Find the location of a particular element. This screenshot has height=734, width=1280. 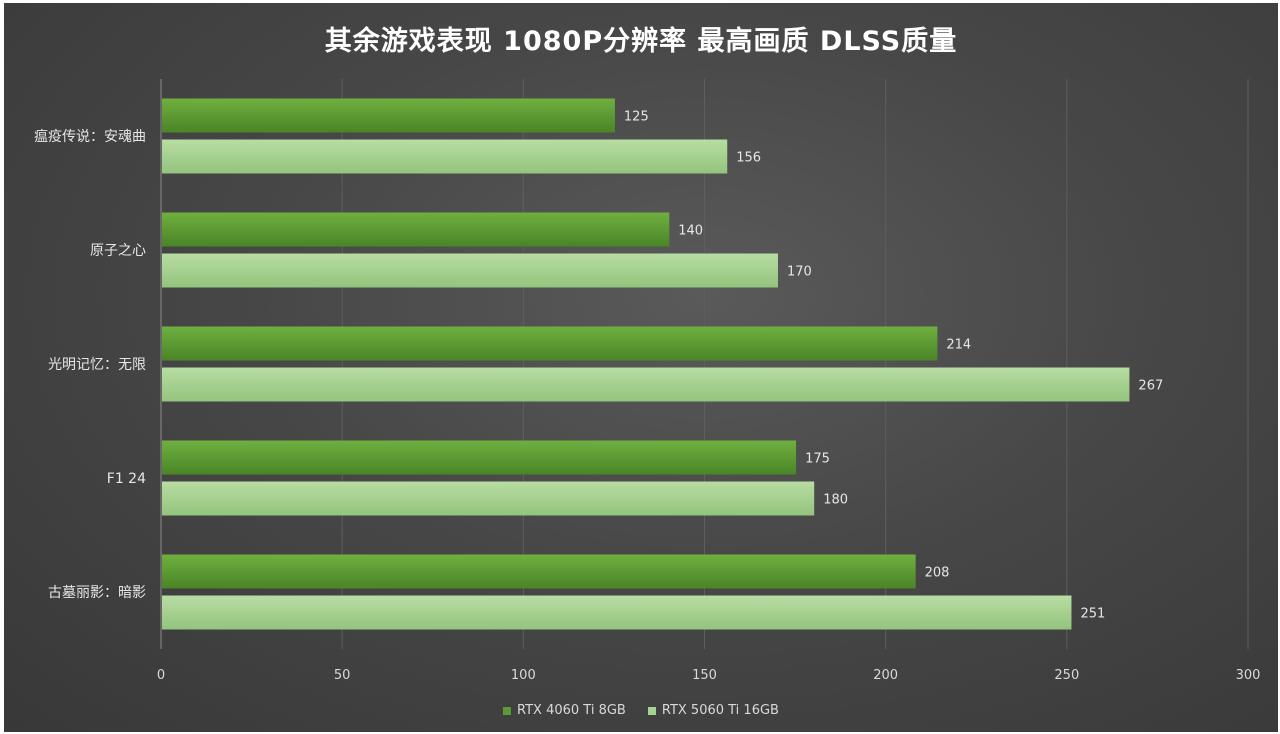

data-label-series-2: 170 is located at coordinates (799, 272).